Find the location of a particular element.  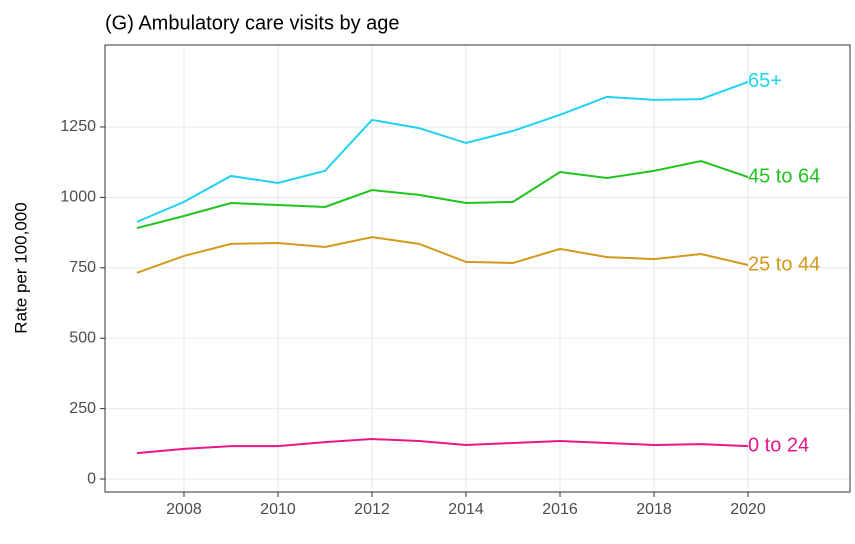

x-tick-label: 2010 is located at coordinates (278, 509).